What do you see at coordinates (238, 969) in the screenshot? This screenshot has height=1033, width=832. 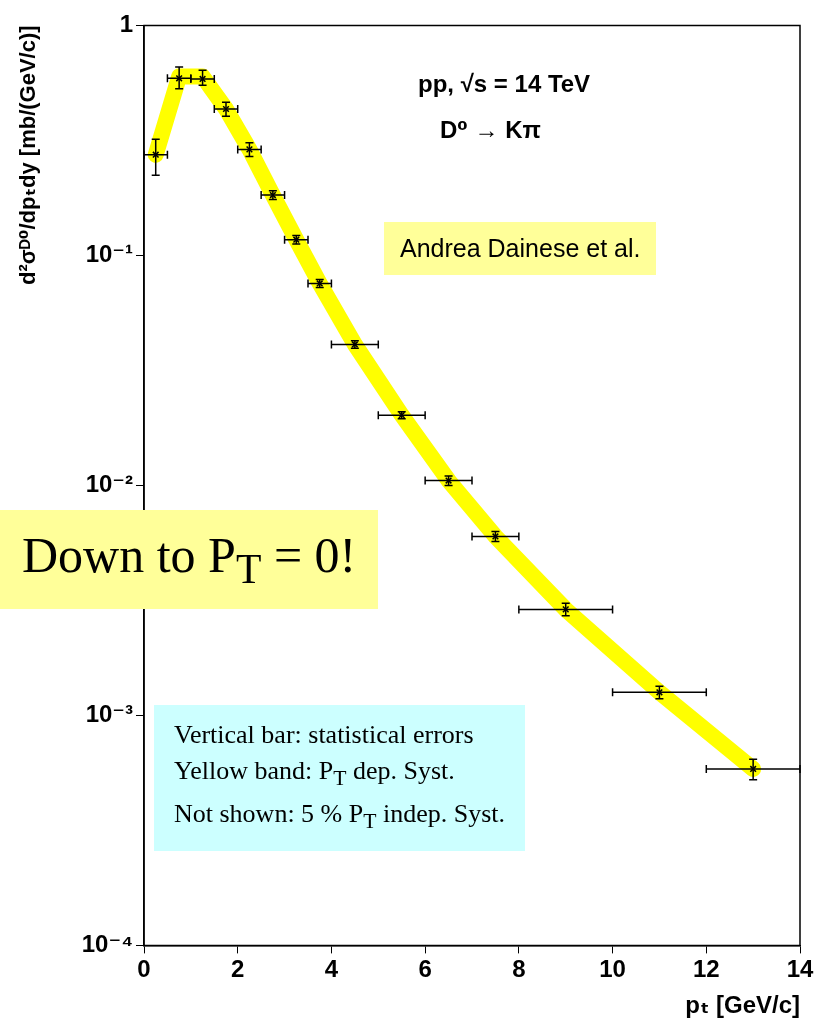 I see `x-tick-label: 2` at bounding box center [238, 969].